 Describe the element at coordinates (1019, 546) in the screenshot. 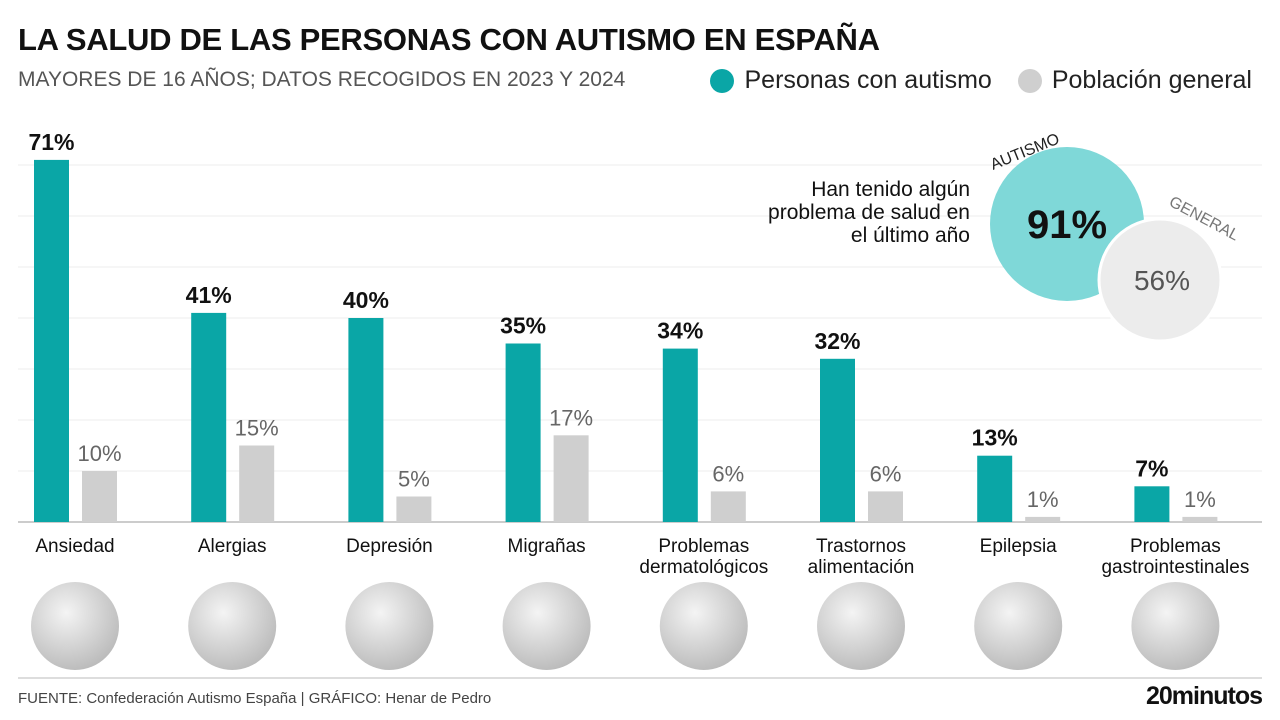

I see `category-label: Epilepsia` at that location.